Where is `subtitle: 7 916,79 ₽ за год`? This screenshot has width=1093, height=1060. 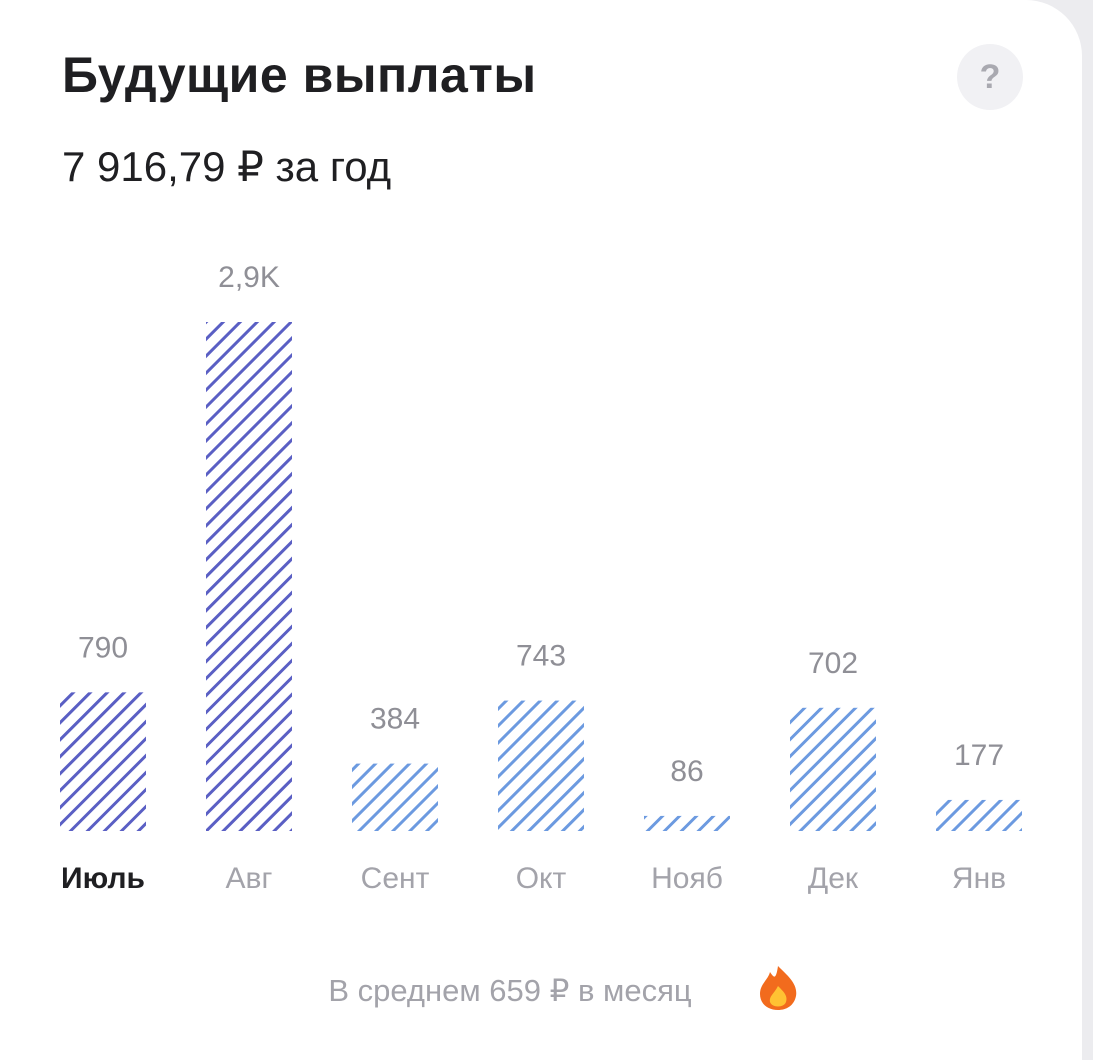 subtitle: 7 916,79 ₽ за год is located at coordinates (227, 166).